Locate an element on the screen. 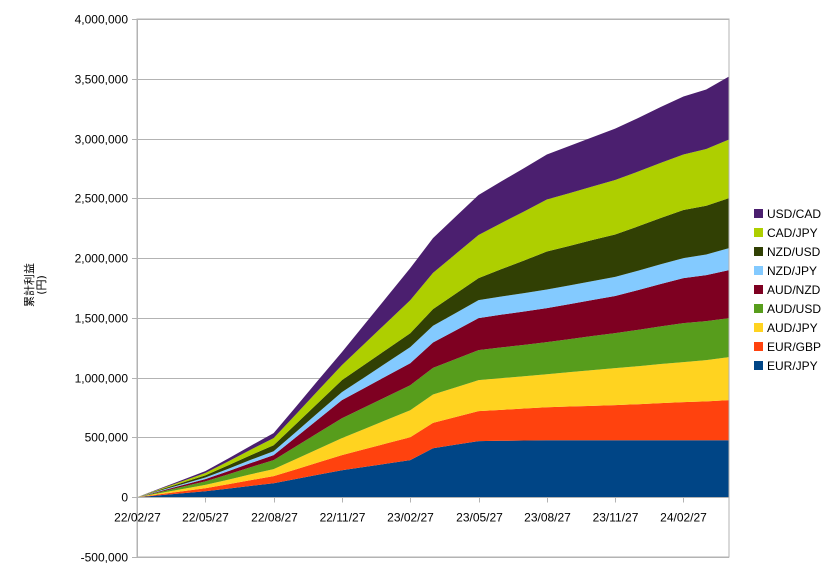 The image size is (835, 577). legend-label: AUD/USD is located at coordinates (794, 308).